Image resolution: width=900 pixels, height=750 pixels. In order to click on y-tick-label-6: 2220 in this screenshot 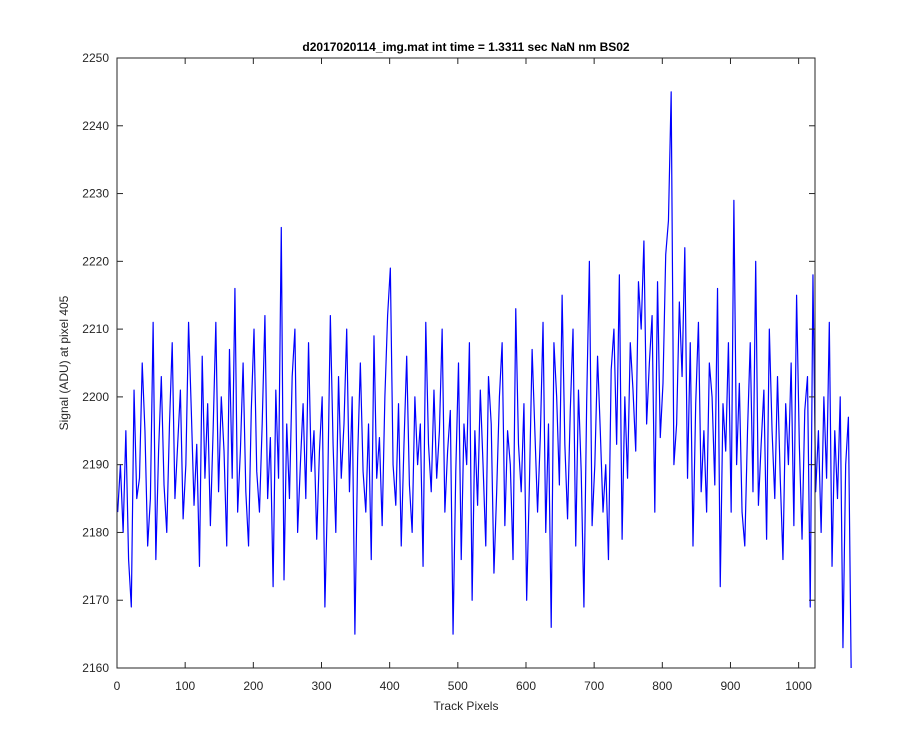, I will do `click(95, 261)`.